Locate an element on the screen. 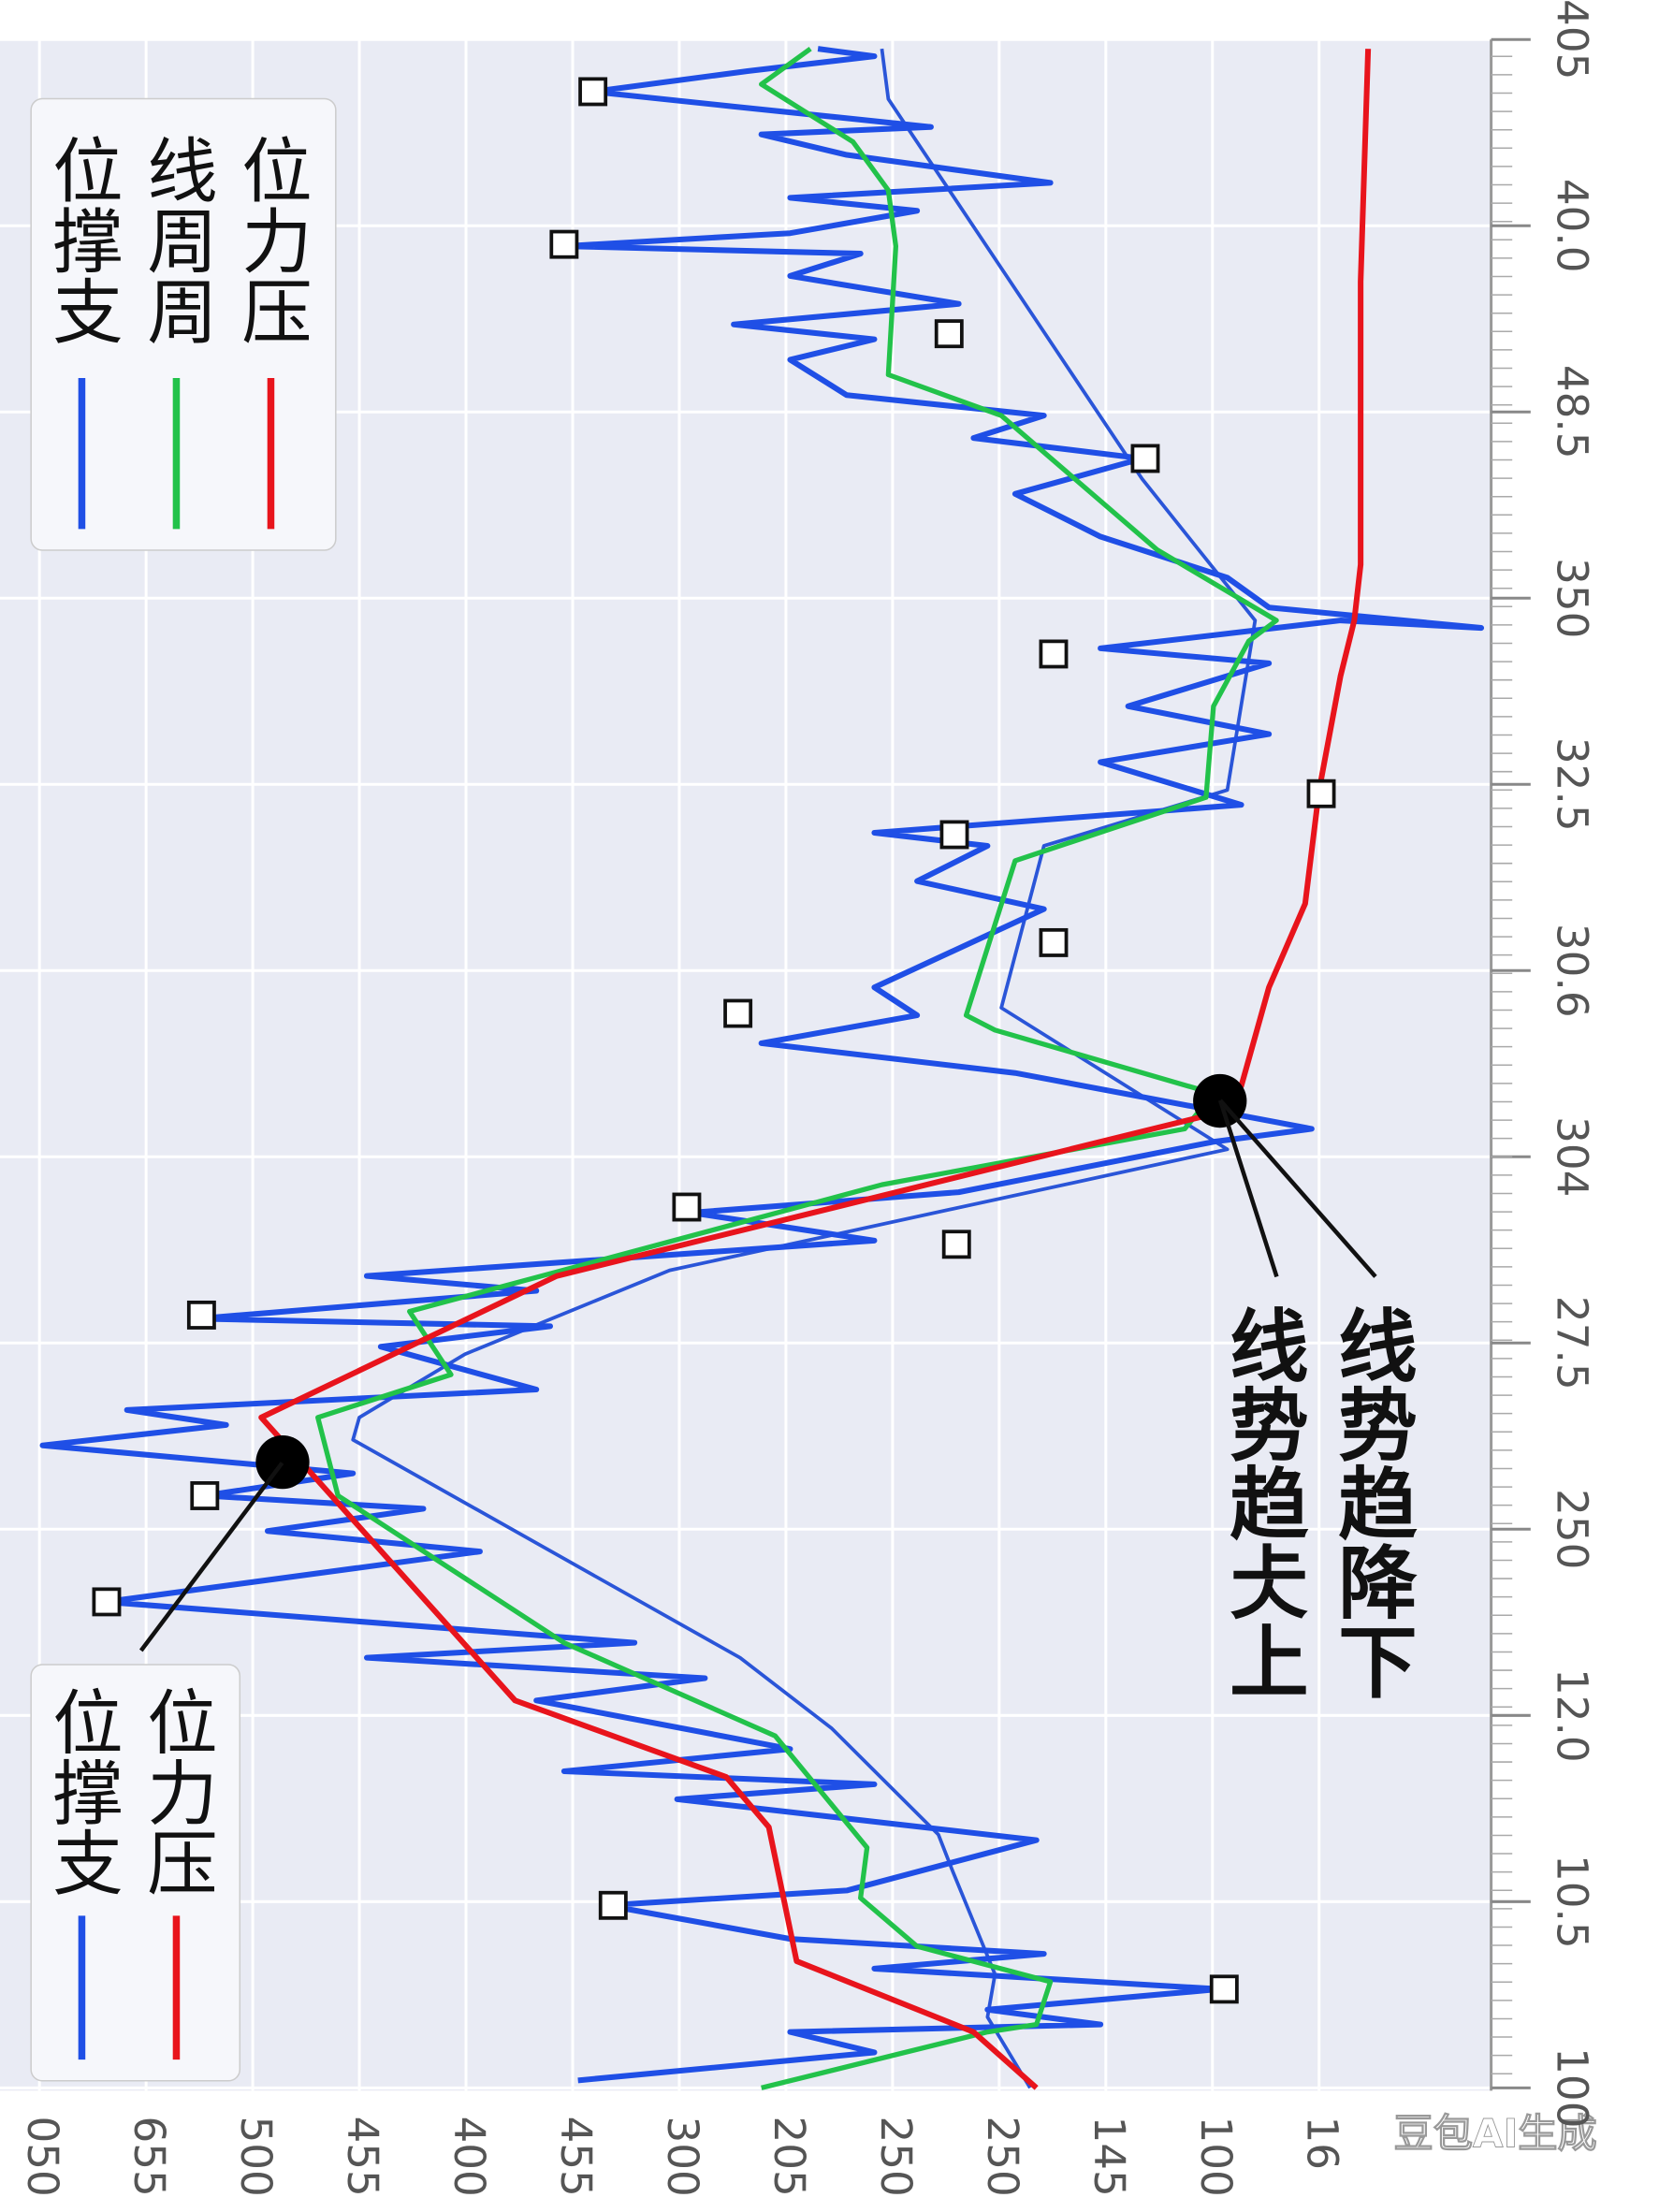 The width and height of the screenshot is (1659, 2212). y-tick-label: 145 is located at coordinates (1109, 2156).